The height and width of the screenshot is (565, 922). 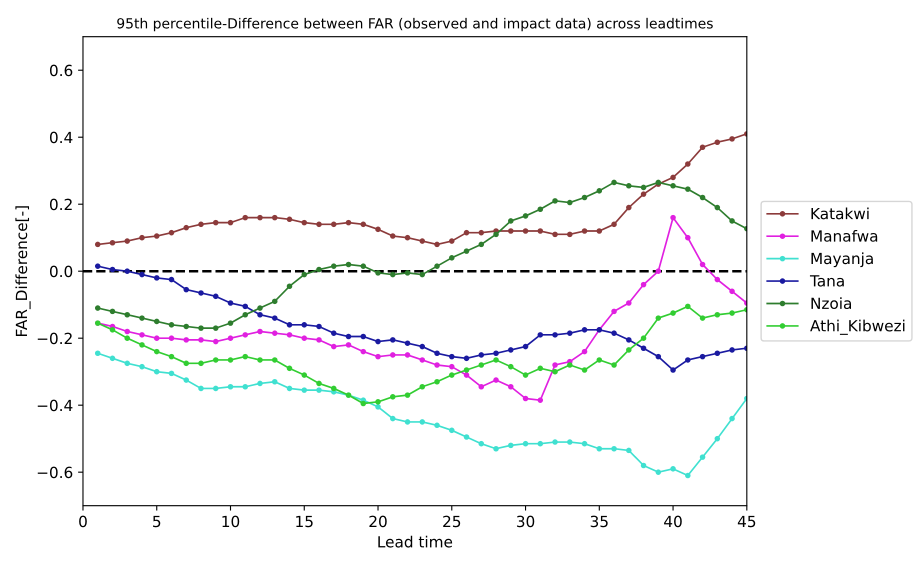 What do you see at coordinates (840, 214) in the screenshot?
I see `legend-label: Katakwi` at bounding box center [840, 214].